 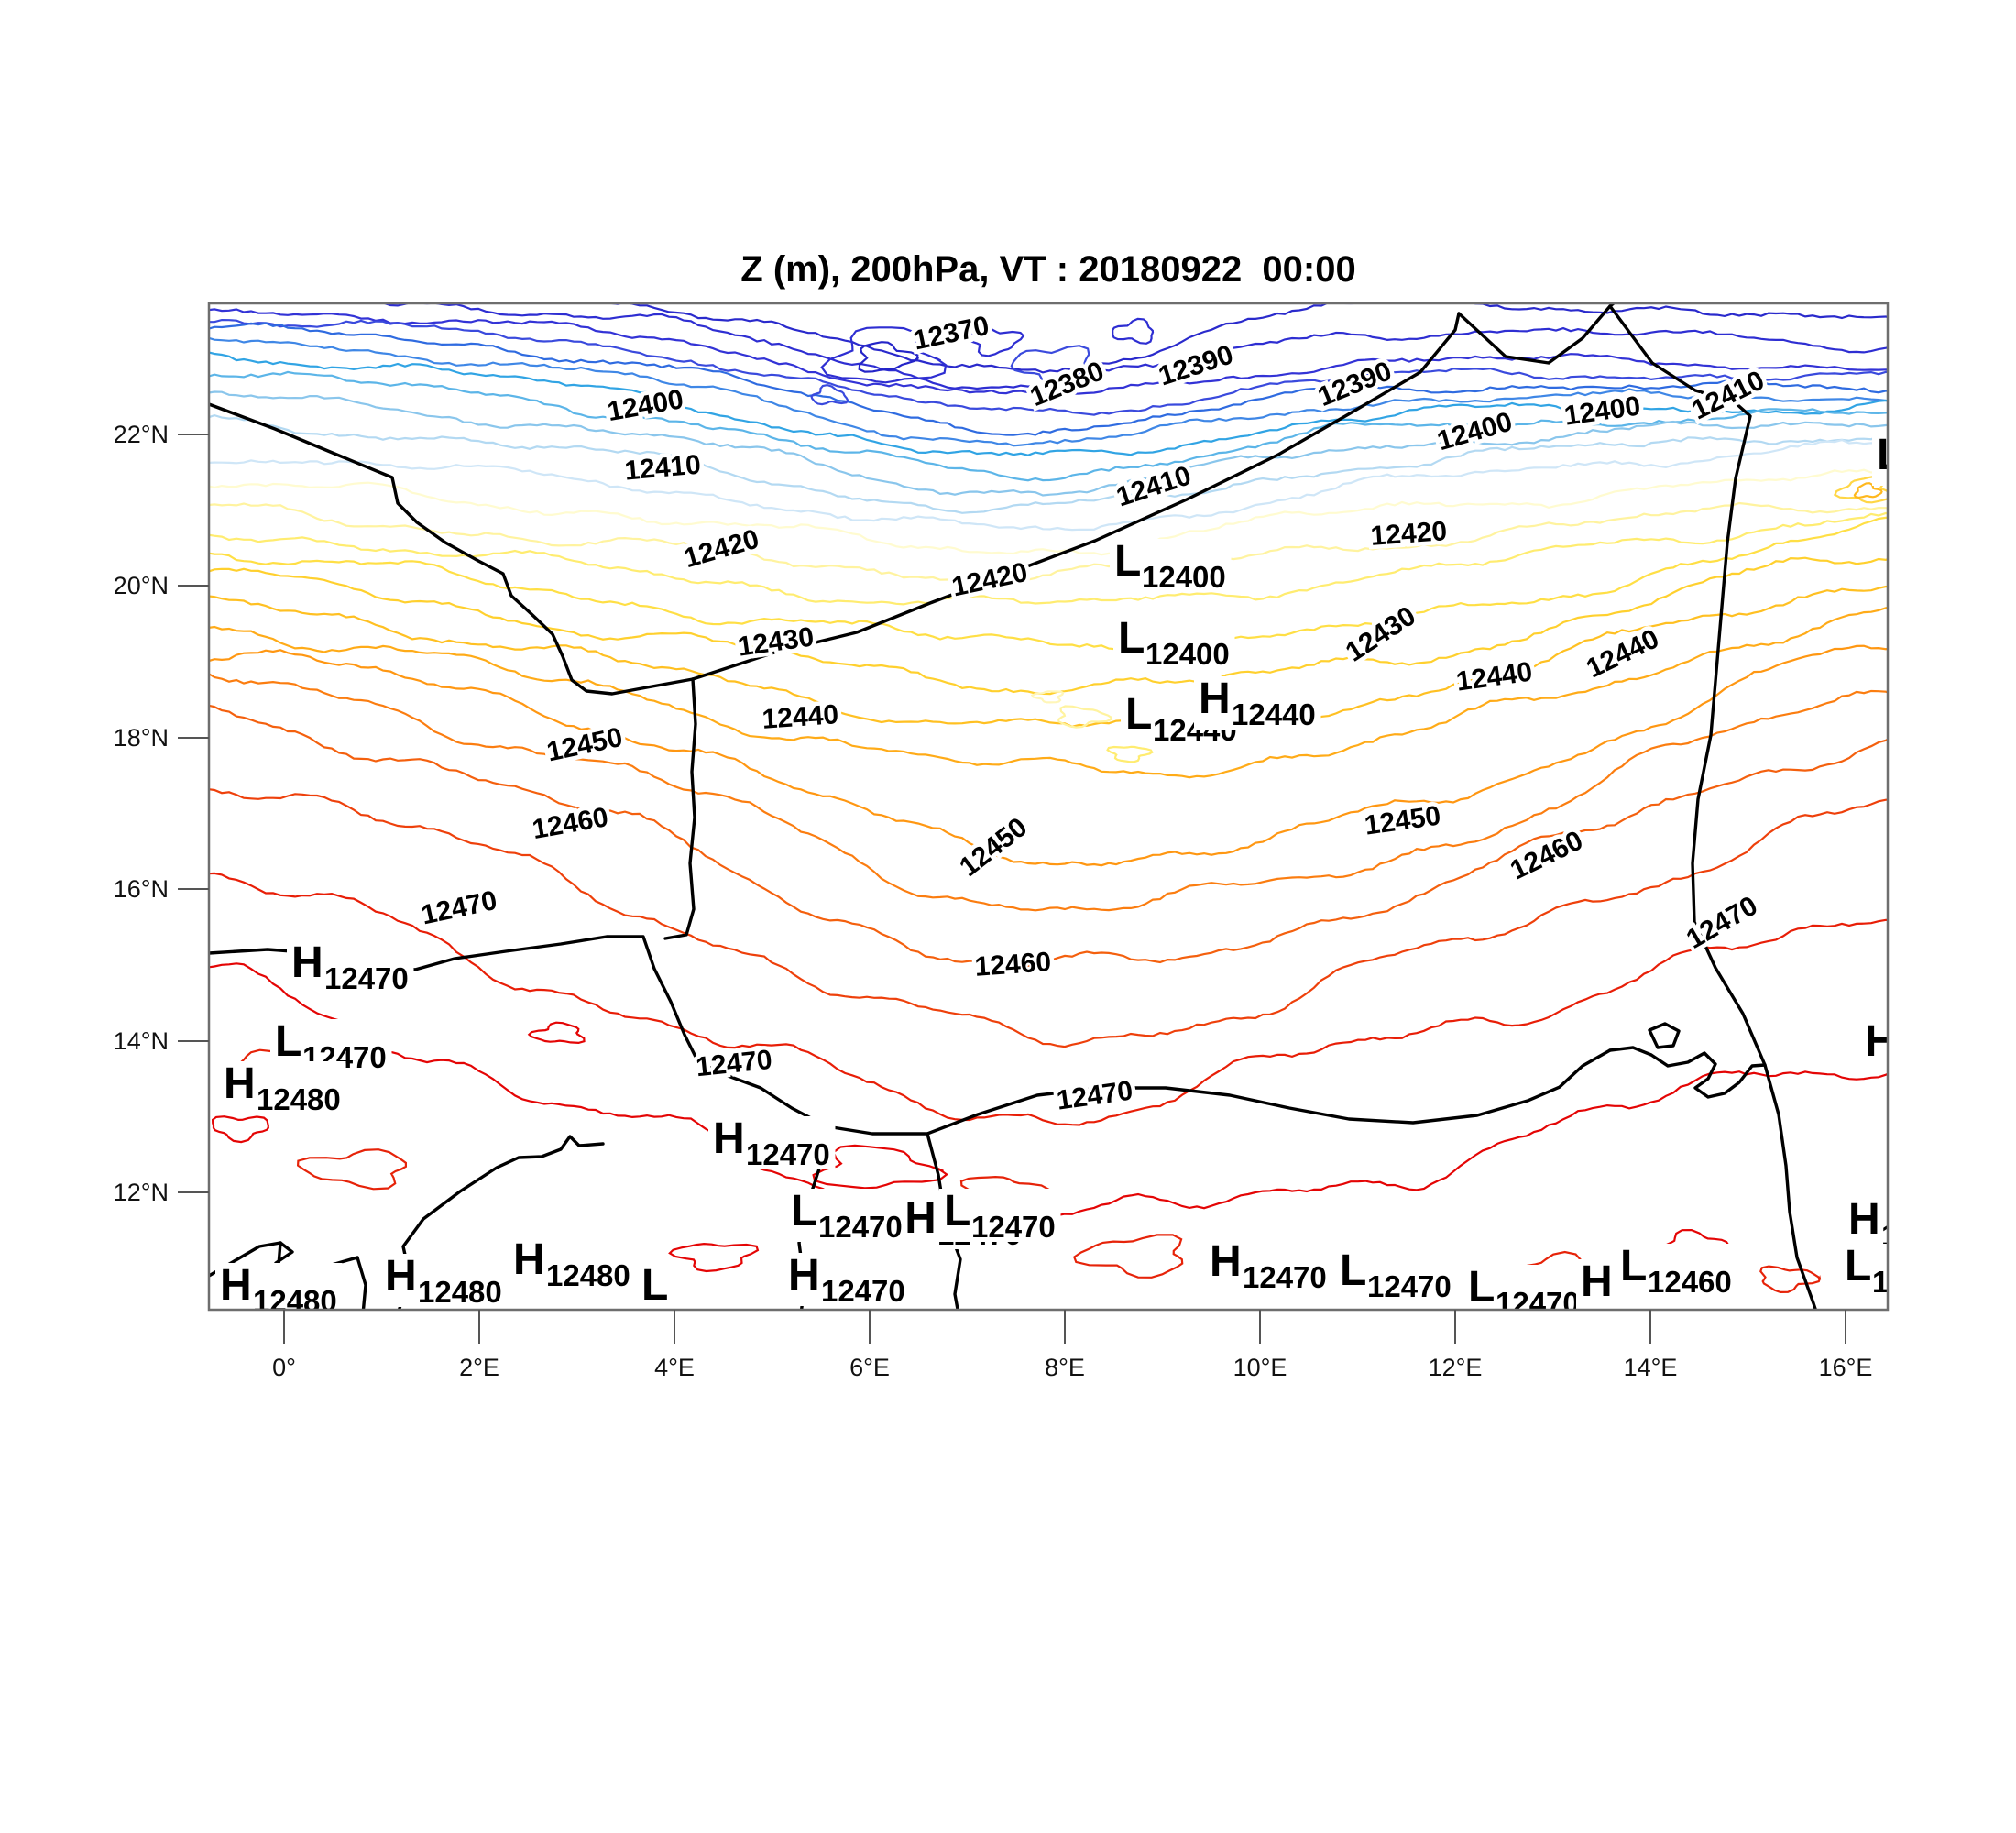 I want to click on low-marker: L 12400, so click(x=1171, y=565).